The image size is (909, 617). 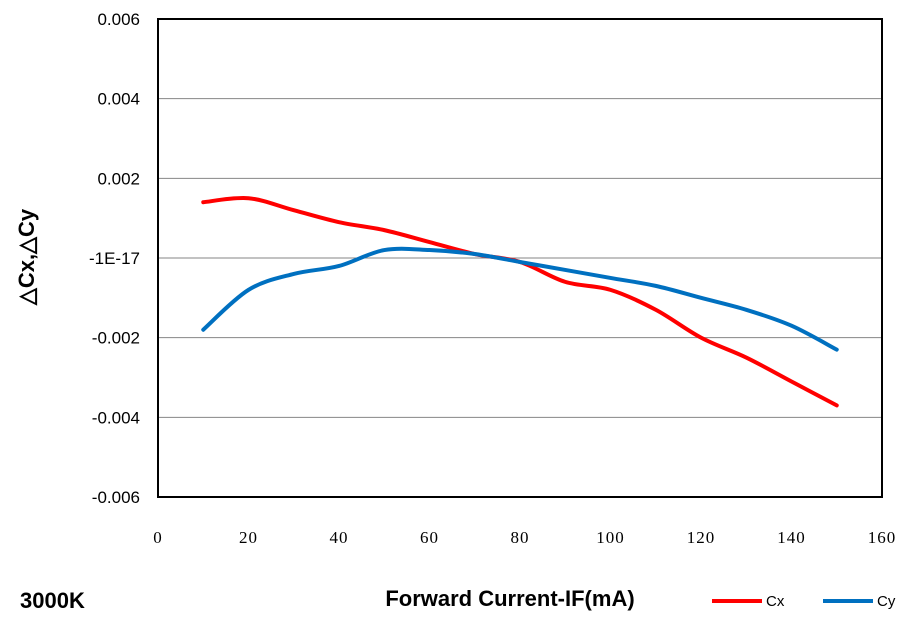 I want to click on legend: Cx Cy, so click(x=804, y=601).